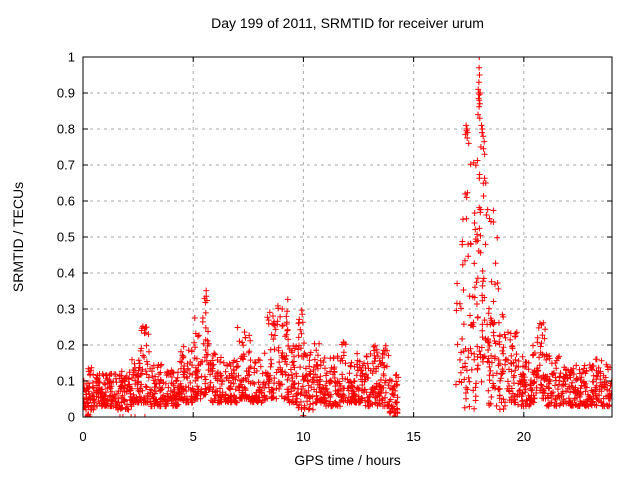 The height and width of the screenshot is (480, 640). What do you see at coordinates (82, 436) in the screenshot?
I see `x-tick-label: 0` at bounding box center [82, 436].